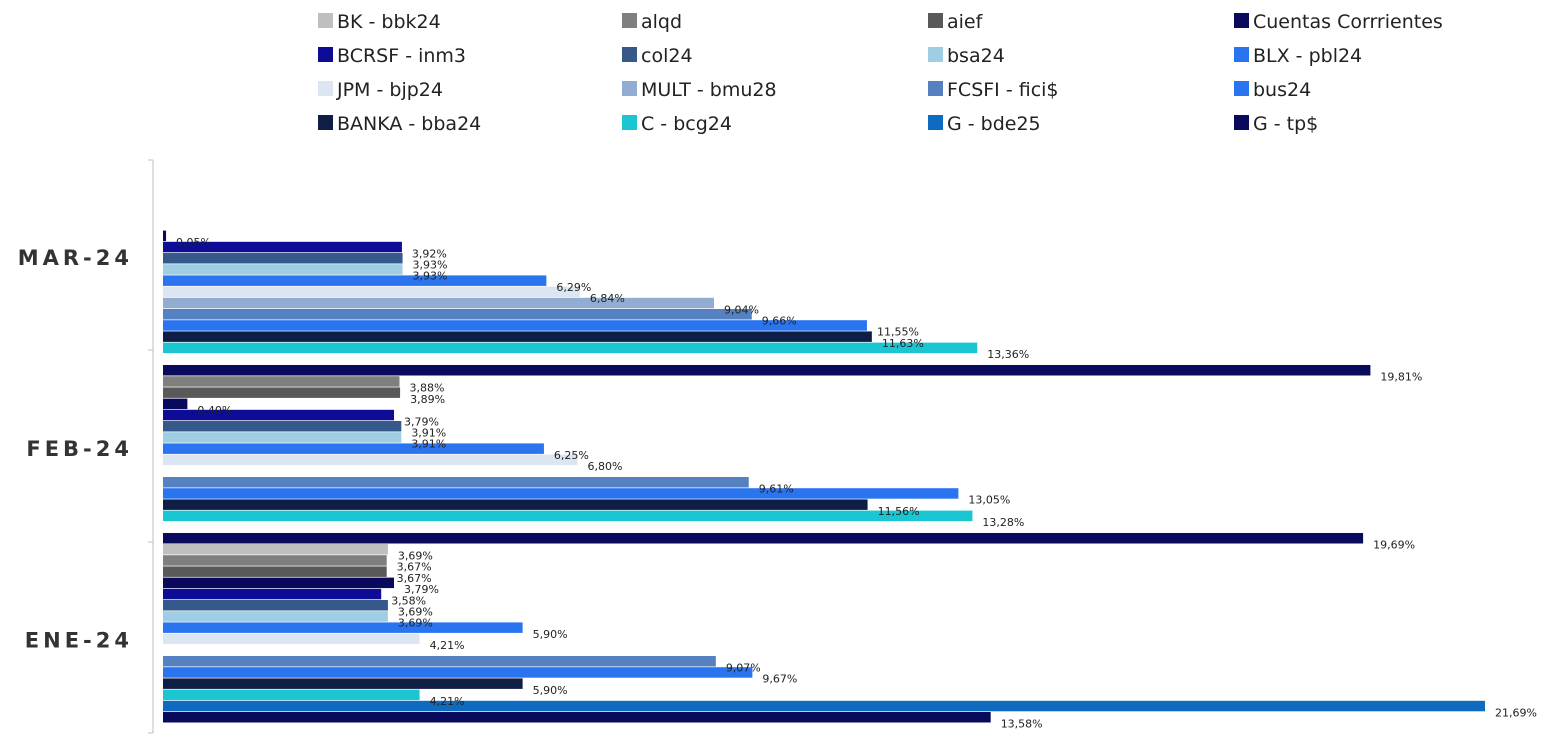  I want to click on bar-feb-24-col24, so click(282, 426).